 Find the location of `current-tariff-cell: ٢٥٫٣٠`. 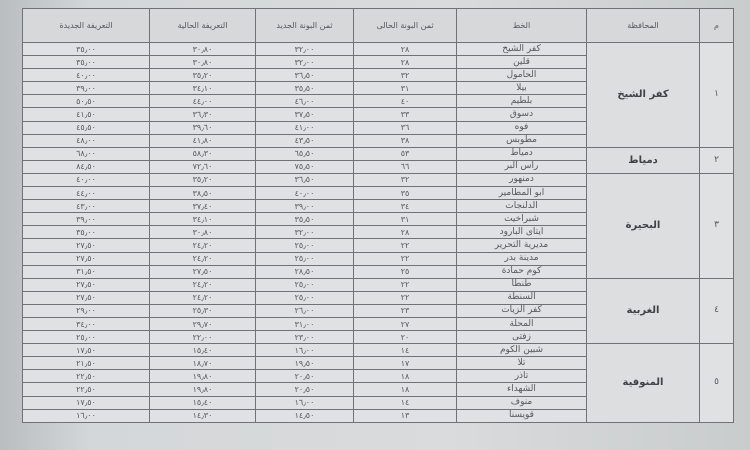

current-tariff-cell: ٢٥٫٣٠ is located at coordinates (202, 310).